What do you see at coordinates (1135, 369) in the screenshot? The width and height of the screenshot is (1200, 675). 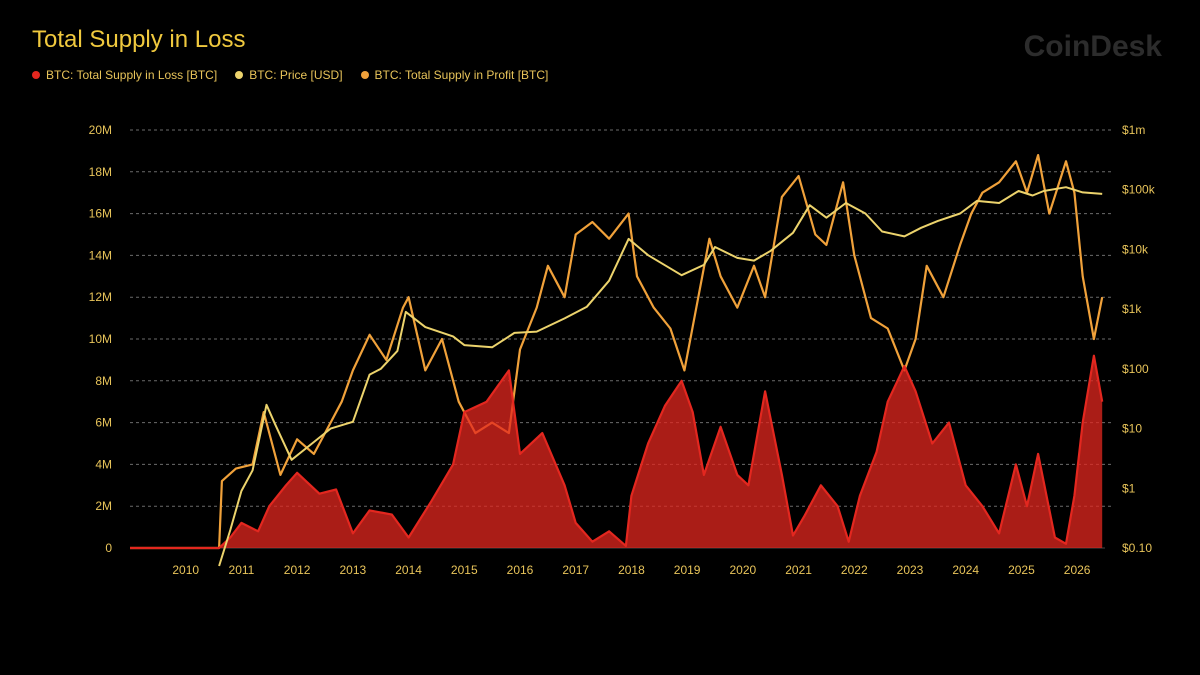 I see `y-right-tick-label: $100` at bounding box center [1135, 369].